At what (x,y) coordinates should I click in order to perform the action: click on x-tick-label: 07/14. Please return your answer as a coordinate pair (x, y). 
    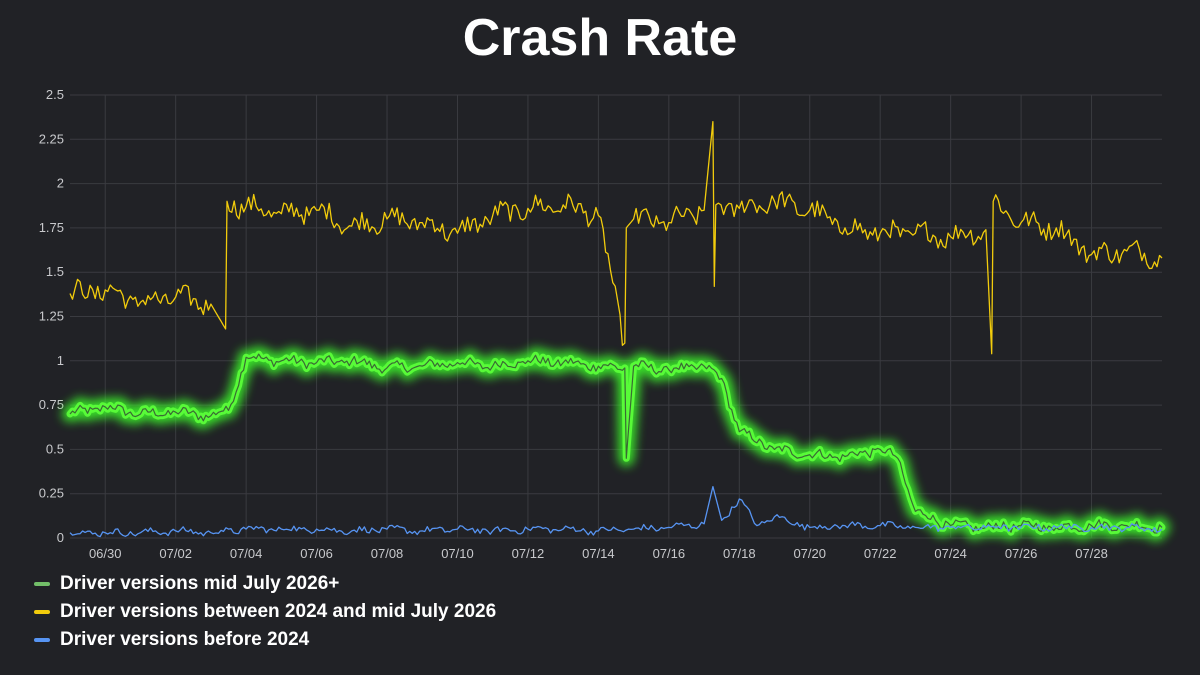
    Looking at the image, I should click on (598, 553).